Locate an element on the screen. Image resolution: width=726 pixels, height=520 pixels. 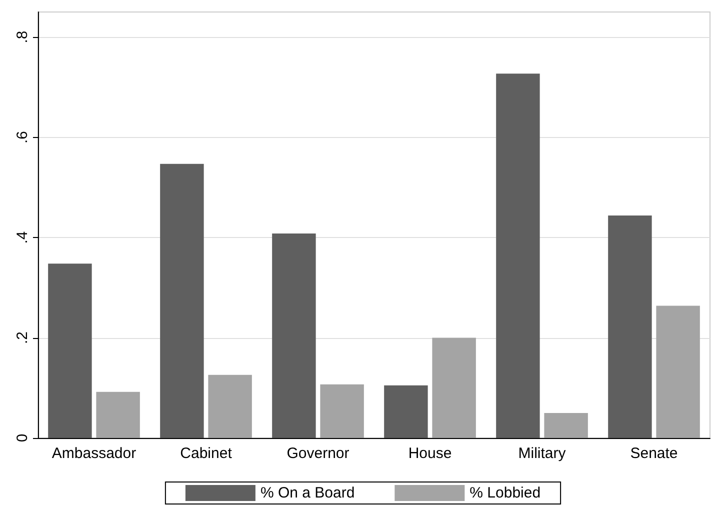
x-tick-label: House is located at coordinates (430, 453).